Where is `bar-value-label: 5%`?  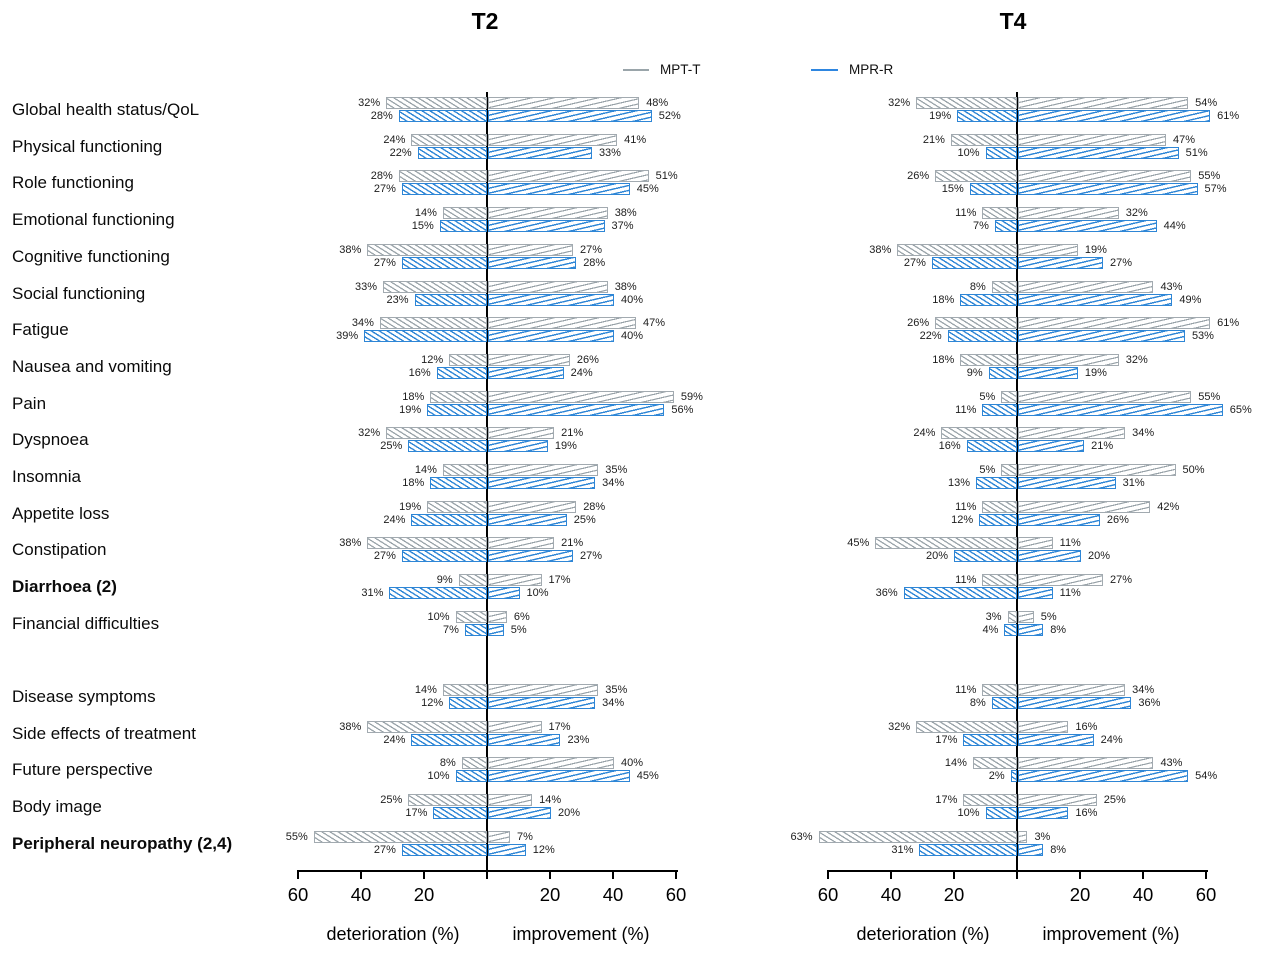 bar-value-label: 5% is located at coordinates (987, 470).